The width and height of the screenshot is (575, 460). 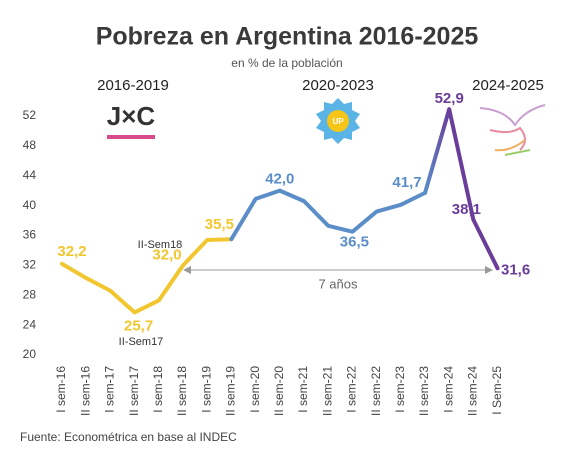 What do you see at coordinates (133, 85) in the screenshot?
I see `period-label: 2016-2019` at bounding box center [133, 85].